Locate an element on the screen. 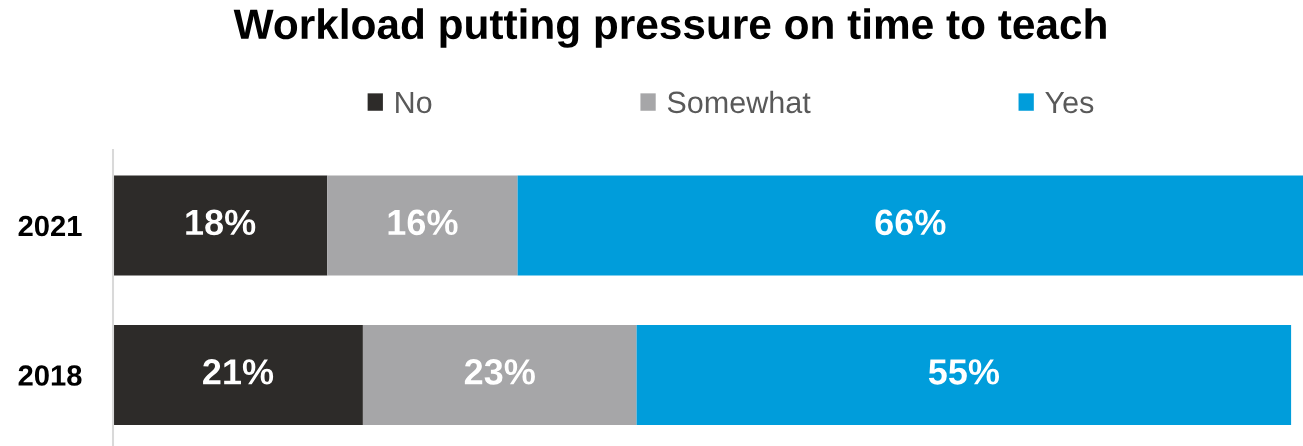  y-tick-label: 2021 is located at coordinates (50, 226).